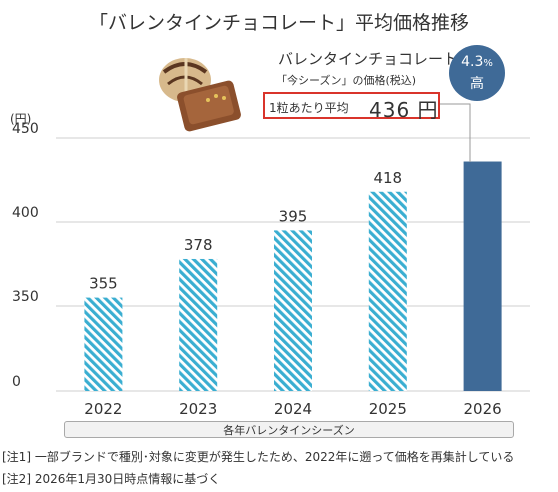 The height and width of the screenshot is (492, 558). Describe the element at coordinates (309, 108) in the screenshot. I see `price-label: 1粒あたり平均` at that location.